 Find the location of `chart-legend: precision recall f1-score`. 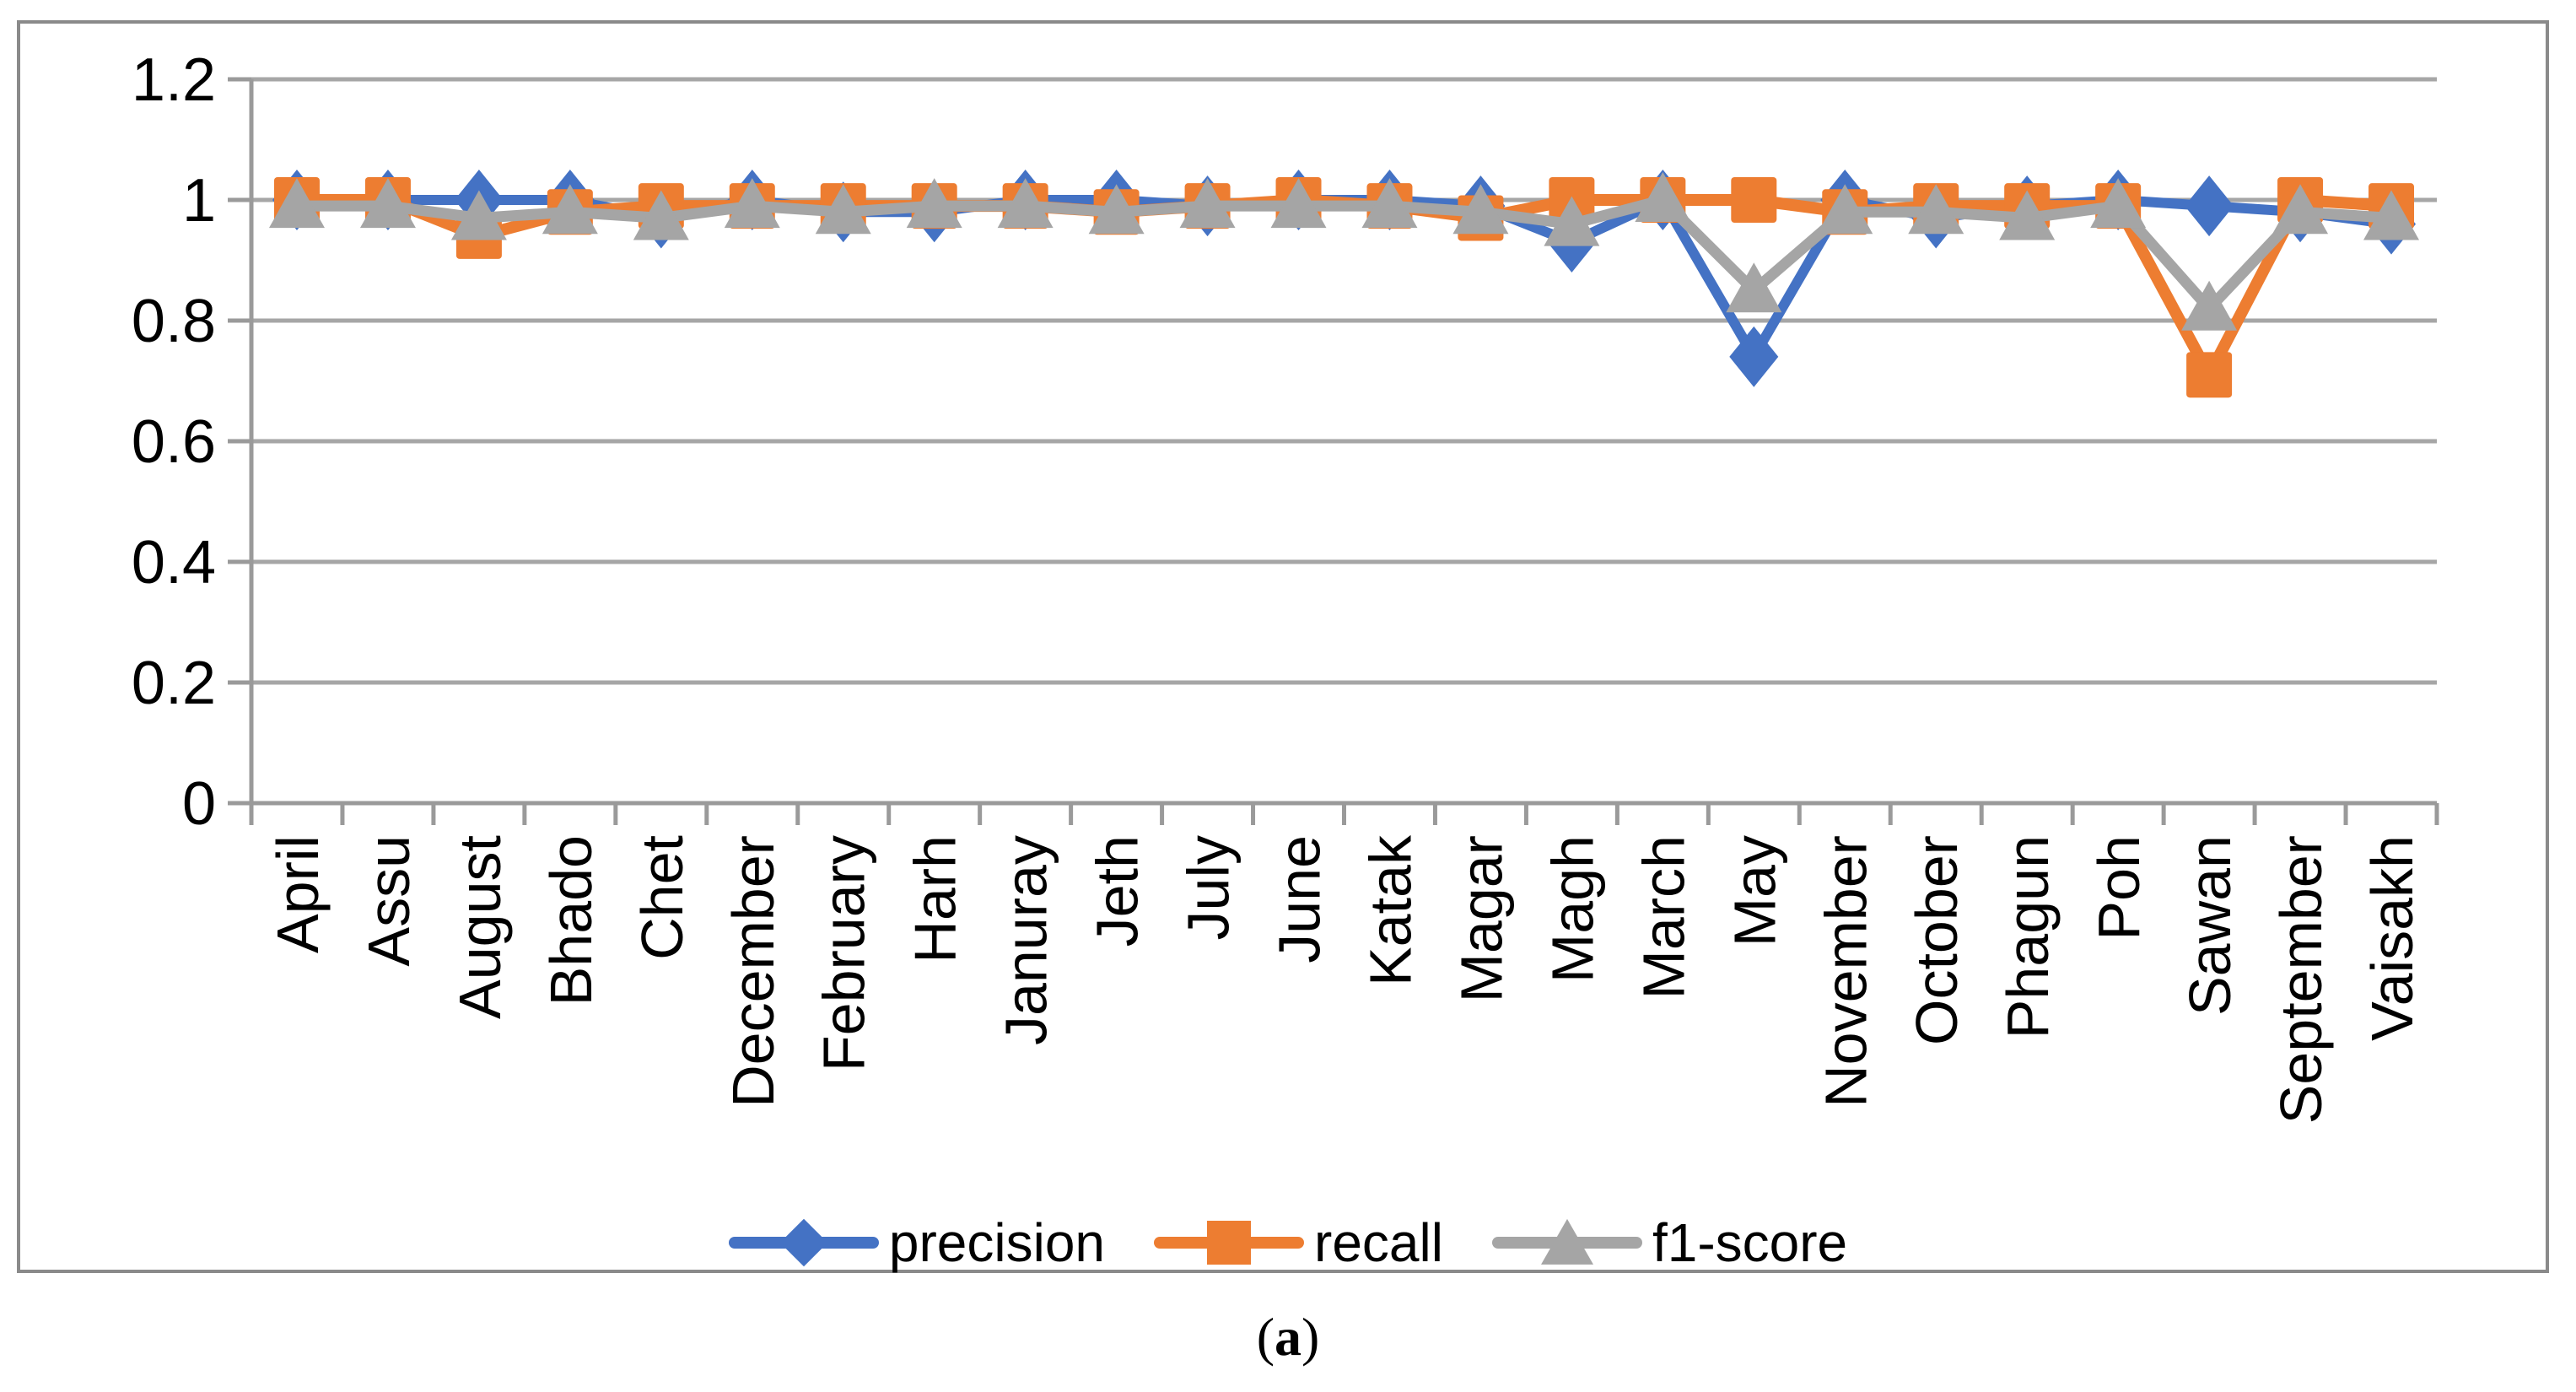

chart-legend: precision recall f1-score is located at coordinates (1288, 1242).